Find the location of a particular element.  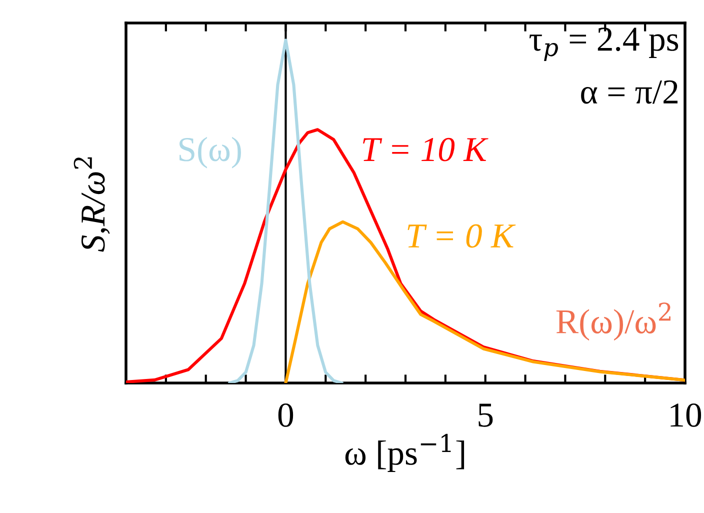

series-label: S(ω) is located at coordinates (210, 152).